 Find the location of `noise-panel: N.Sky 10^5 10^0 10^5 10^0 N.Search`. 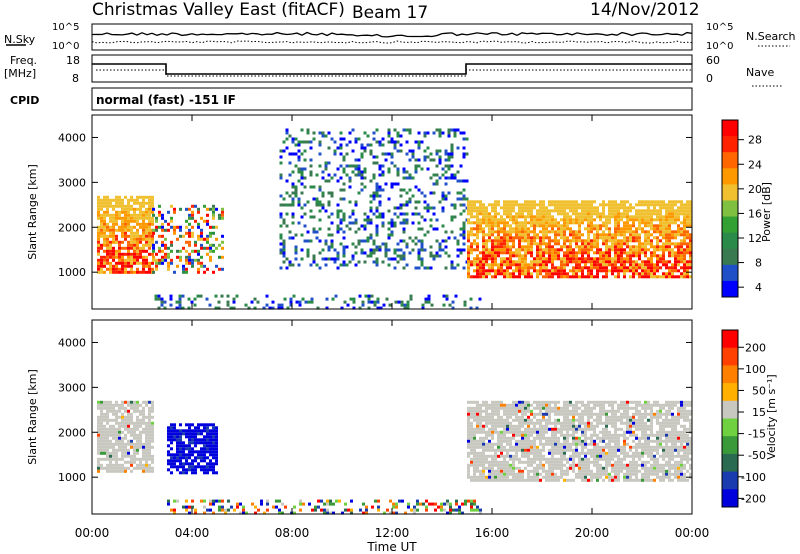

noise-panel: N.Sky 10^5 10^0 10^5 10^0 N.Search is located at coordinates (400, 37).